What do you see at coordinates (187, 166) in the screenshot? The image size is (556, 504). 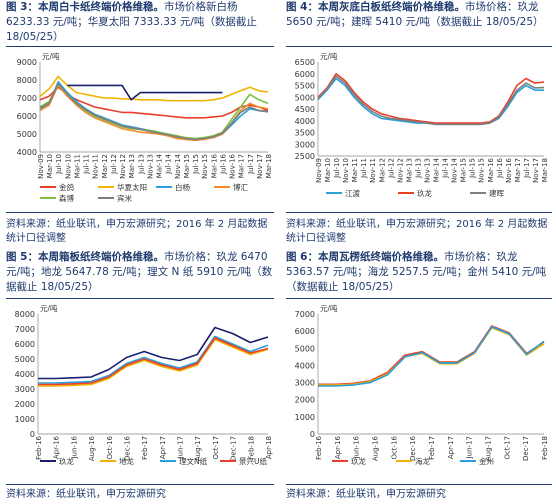 I see `fig3-x-tick-label: Mar-15` at bounding box center [187, 166].